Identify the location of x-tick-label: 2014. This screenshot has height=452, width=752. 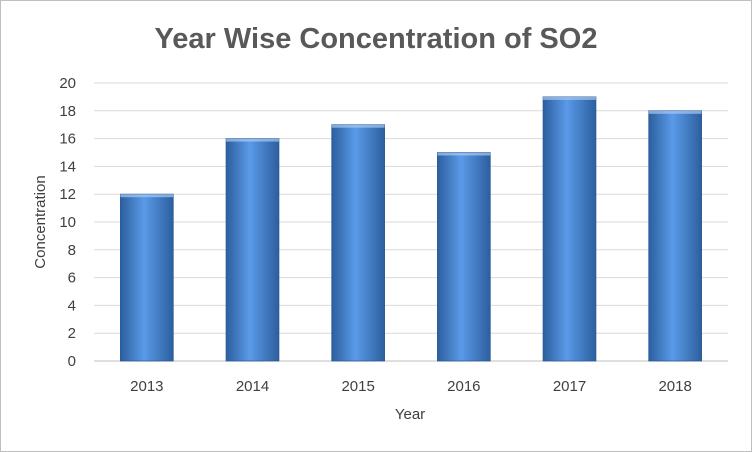
(252, 386).